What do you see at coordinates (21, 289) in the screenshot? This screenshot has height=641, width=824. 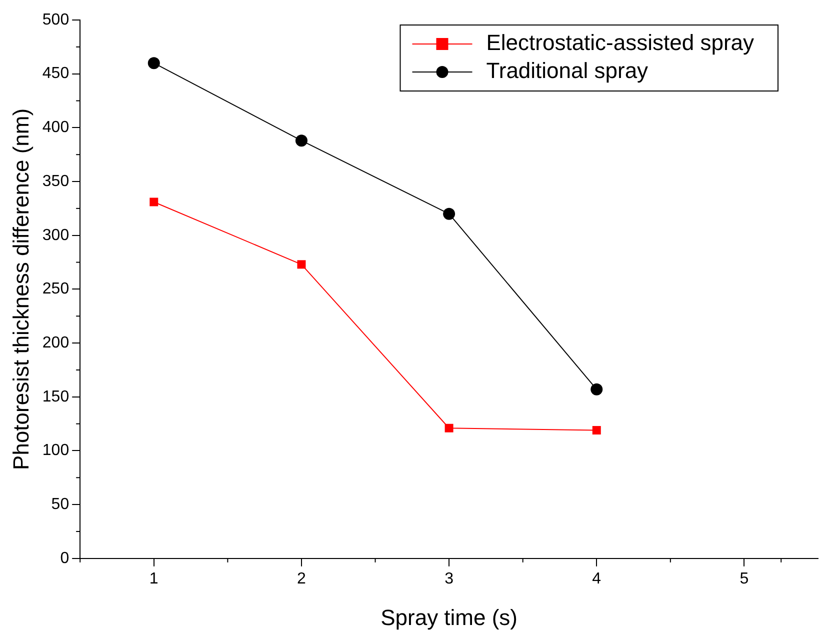 I see `y-axis-title: Photoresist thickness difference (nm)` at bounding box center [21, 289].